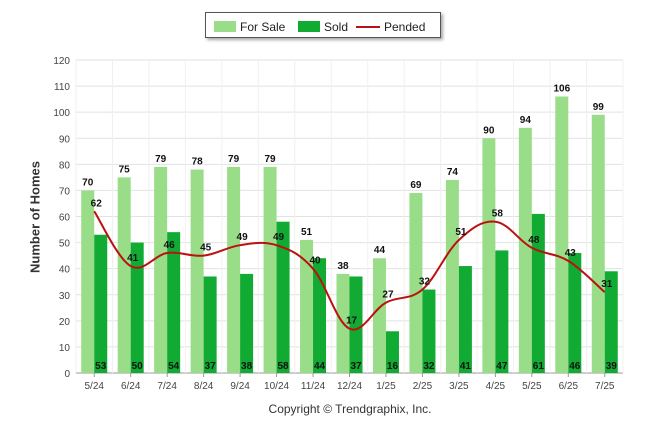 The height and width of the screenshot is (434, 646). I want to click on legend-item-pended: Pended, so click(390, 26).